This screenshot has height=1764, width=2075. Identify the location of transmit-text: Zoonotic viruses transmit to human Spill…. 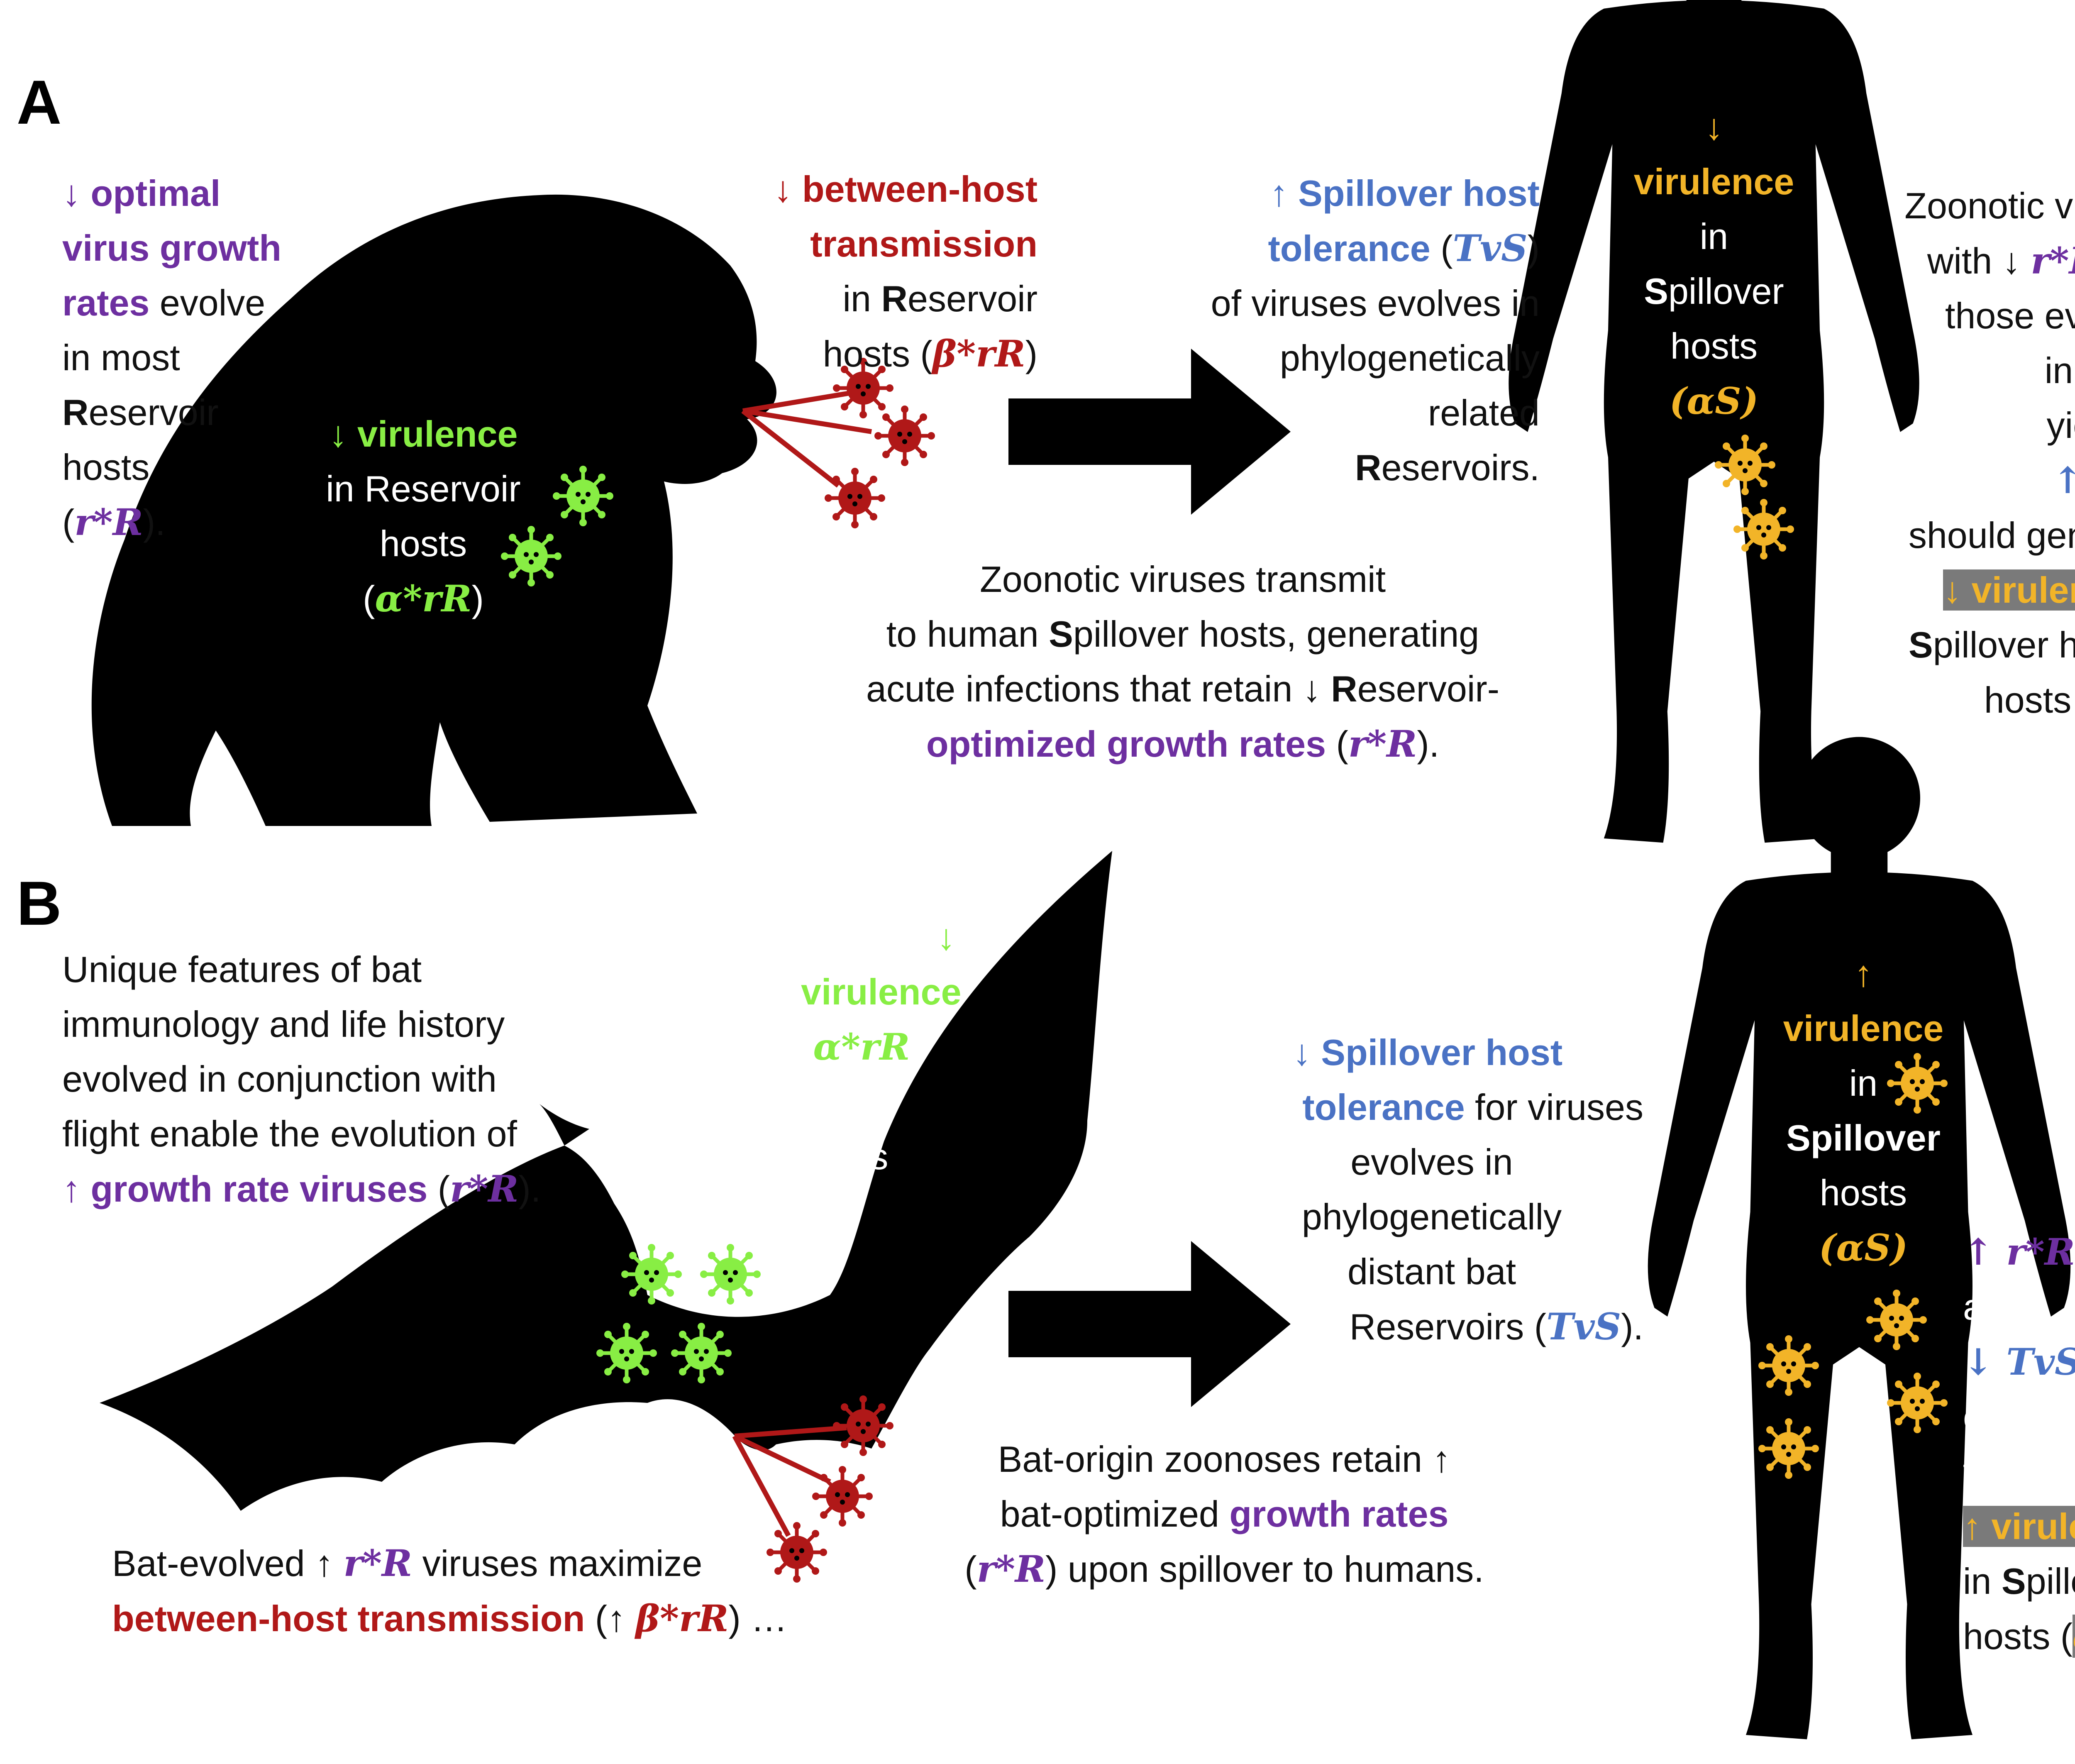
(1183, 662).